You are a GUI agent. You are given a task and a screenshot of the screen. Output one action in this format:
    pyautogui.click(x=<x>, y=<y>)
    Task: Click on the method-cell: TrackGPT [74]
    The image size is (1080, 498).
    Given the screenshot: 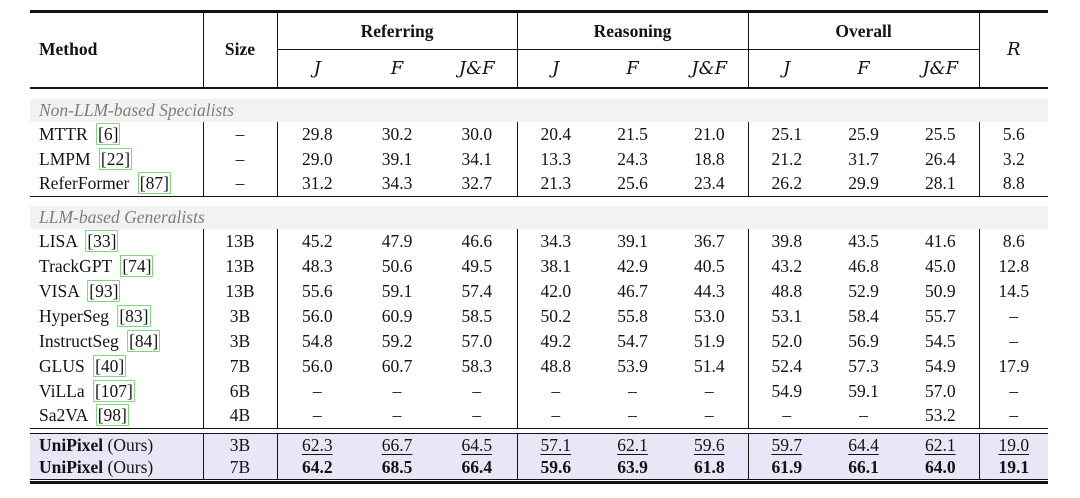 What is the action you would take?
    pyautogui.click(x=116, y=266)
    